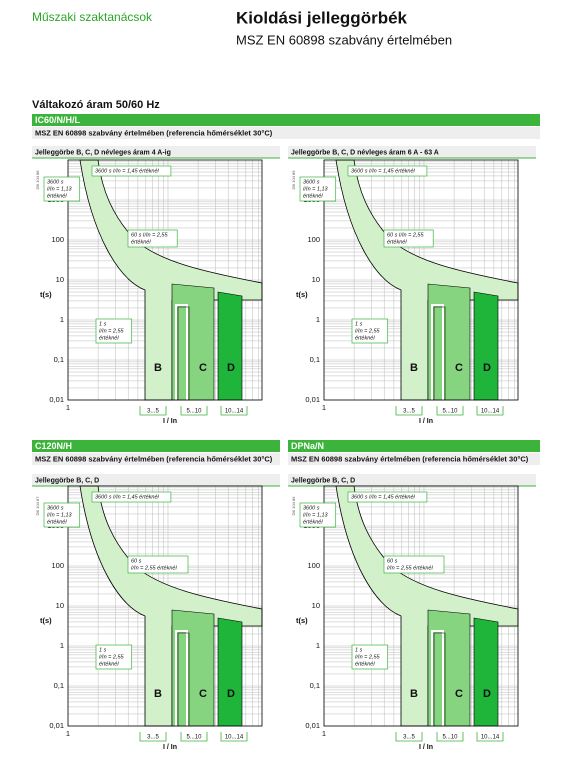 This screenshot has height=778, width=573. Describe the element at coordinates (293, 180) in the screenshot. I see `code: DB 104 89` at that location.